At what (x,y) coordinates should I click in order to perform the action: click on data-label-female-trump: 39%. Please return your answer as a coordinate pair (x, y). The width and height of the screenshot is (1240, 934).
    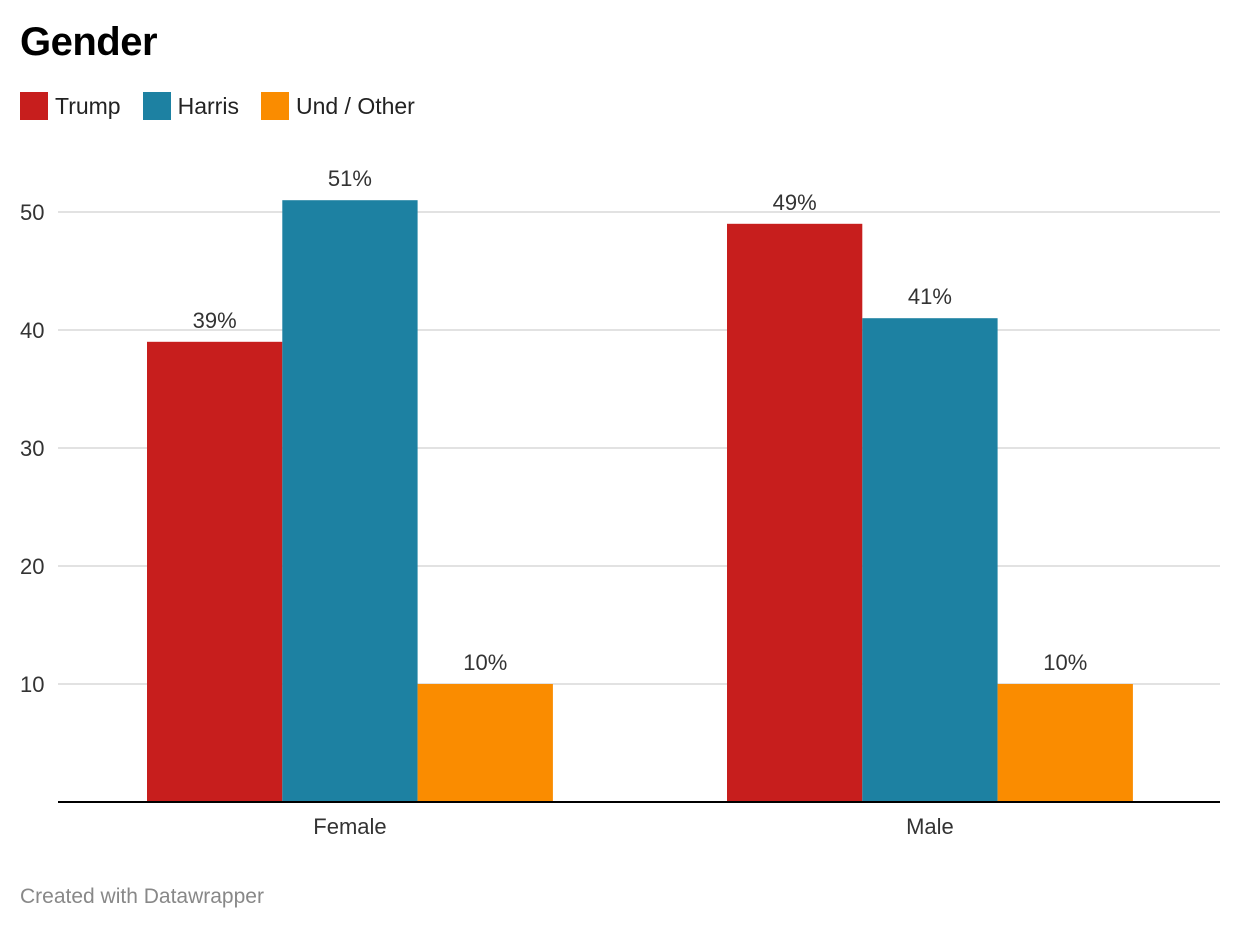
    Looking at the image, I should click on (215, 320).